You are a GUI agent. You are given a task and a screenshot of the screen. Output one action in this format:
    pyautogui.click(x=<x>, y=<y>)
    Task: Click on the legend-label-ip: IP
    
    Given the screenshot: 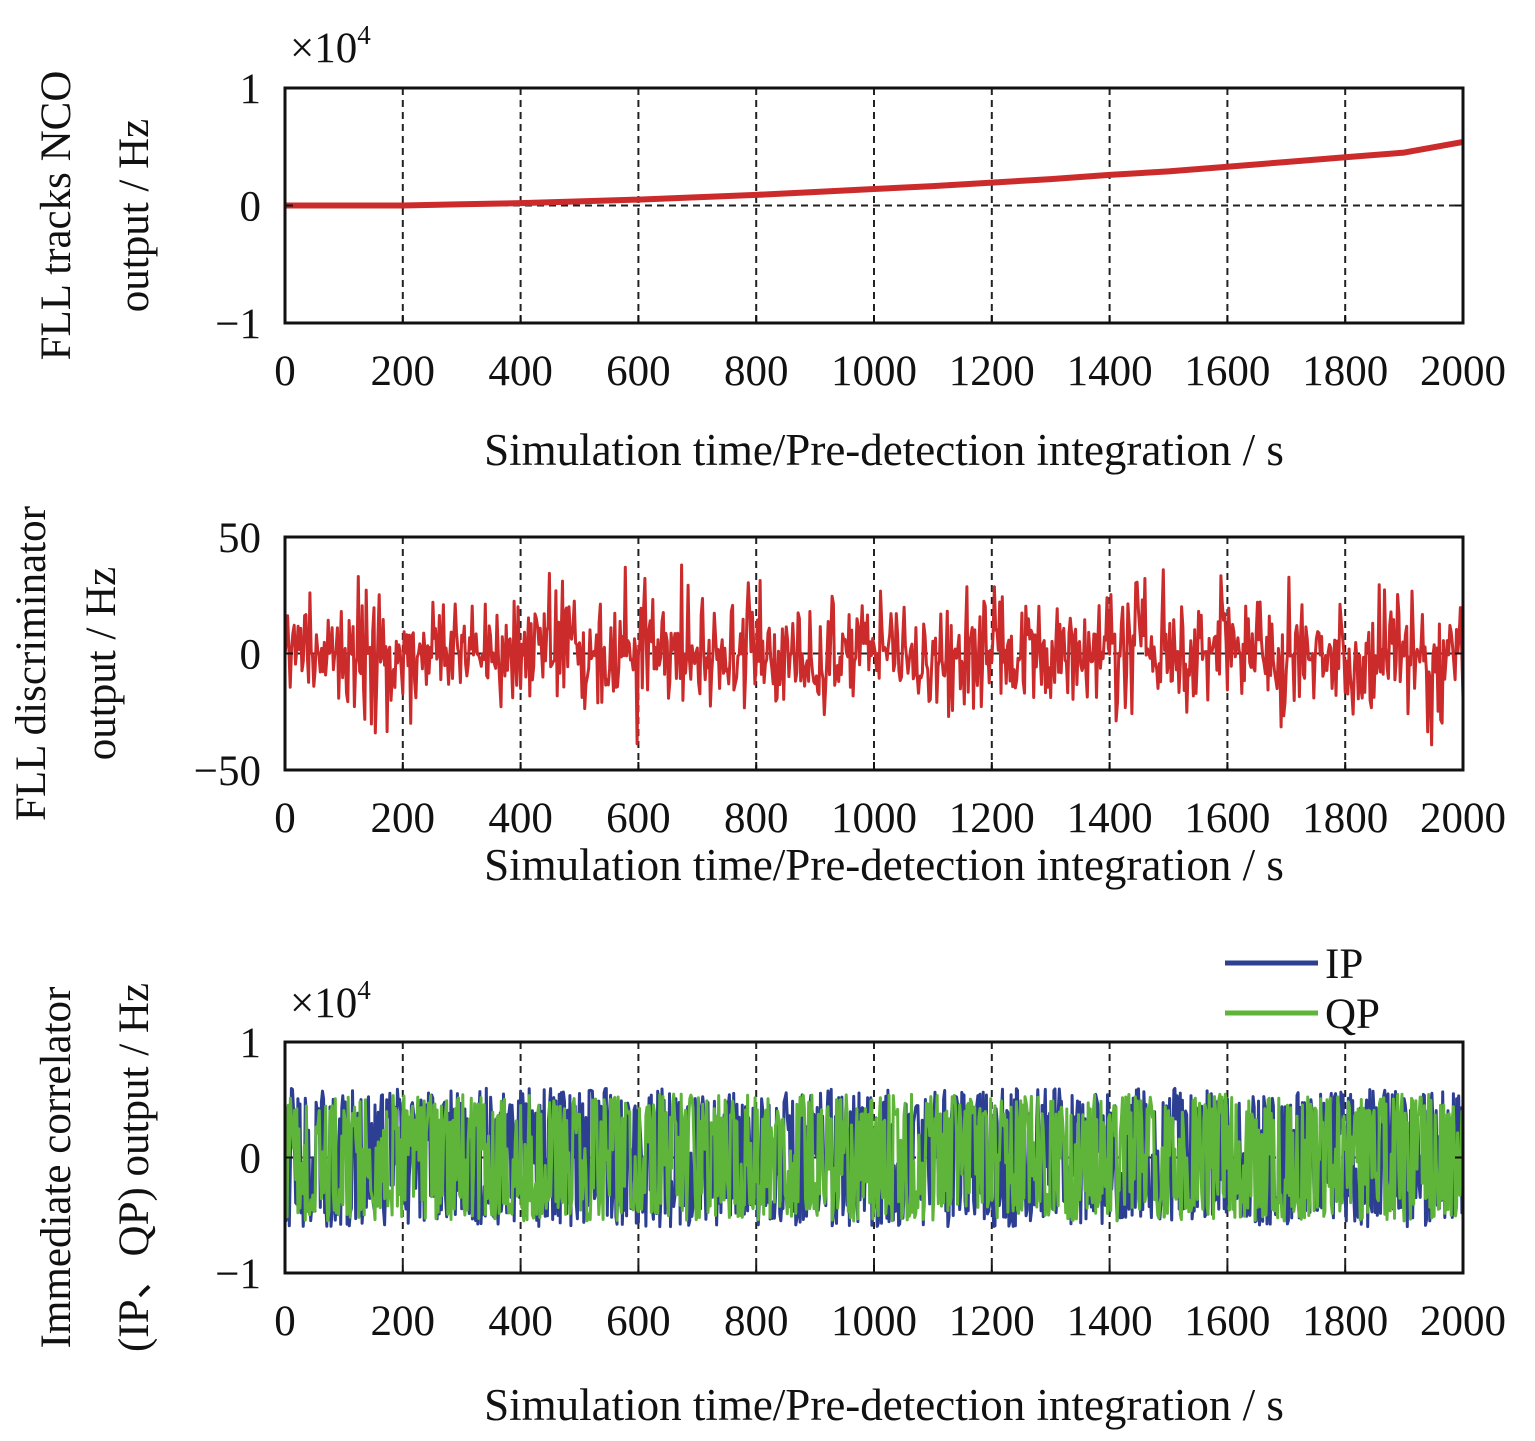 What is the action you would take?
    pyautogui.click(x=1344, y=964)
    